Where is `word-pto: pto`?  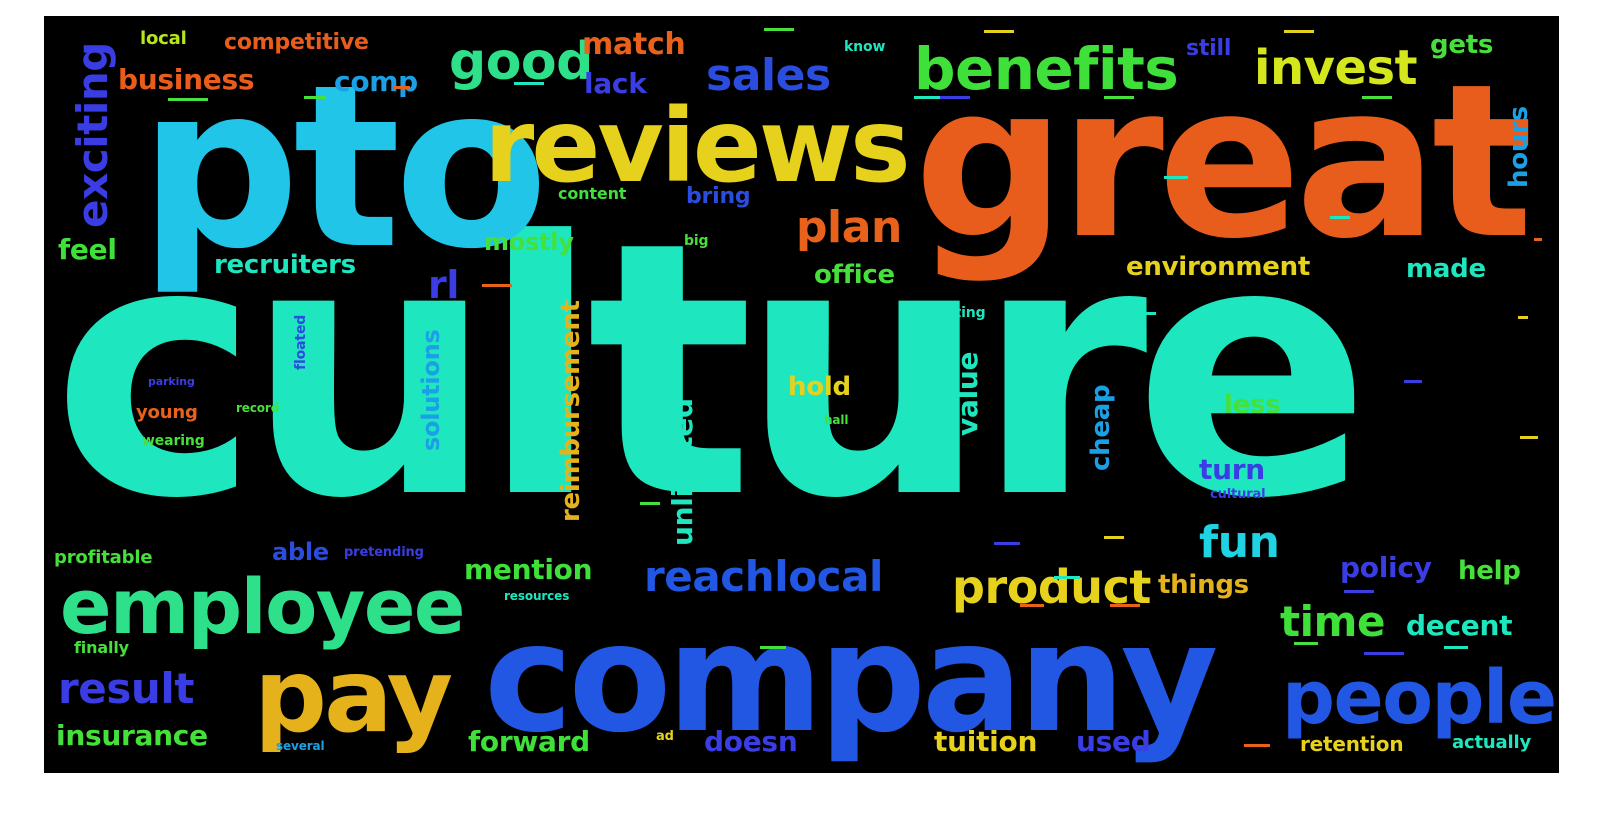
word-pto: pto is located at coordinates (344, 168).